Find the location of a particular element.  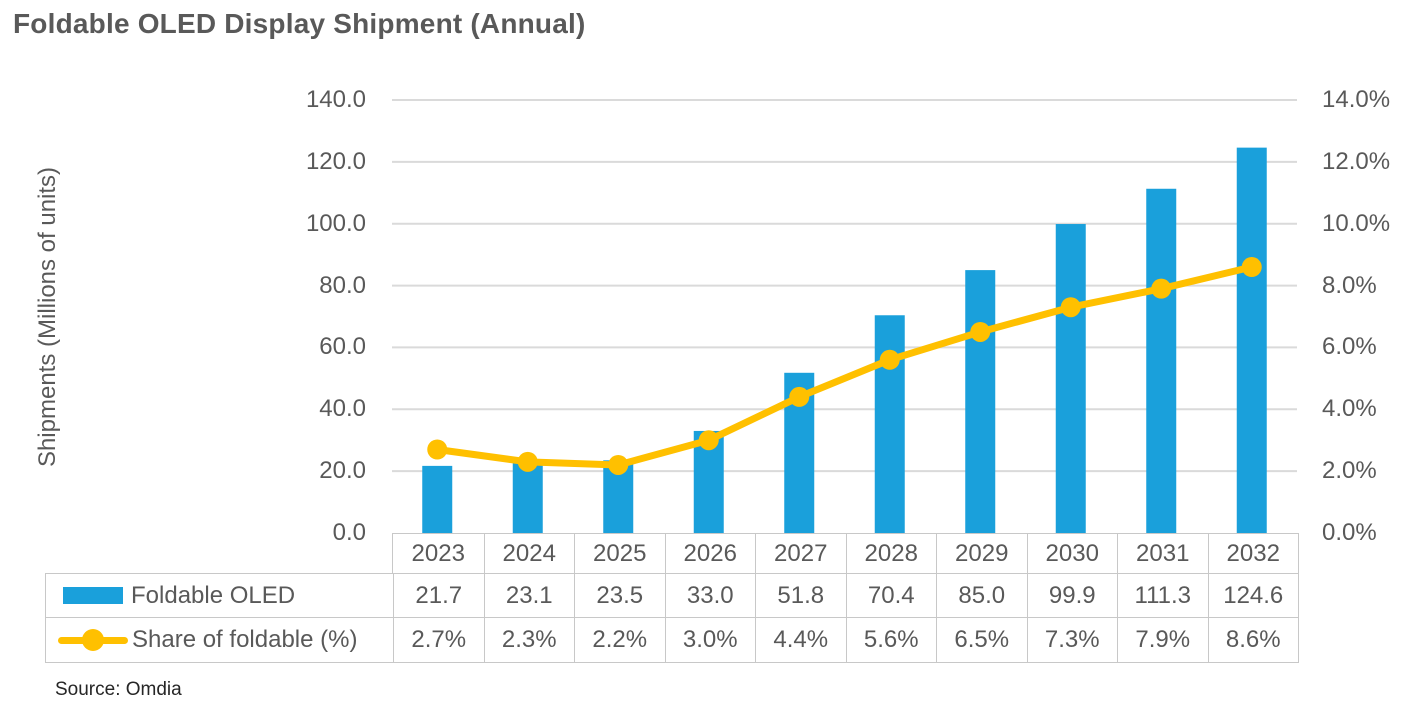

cell-foldable-oled-2028: 70.4 is located at coordinates (890, 596).